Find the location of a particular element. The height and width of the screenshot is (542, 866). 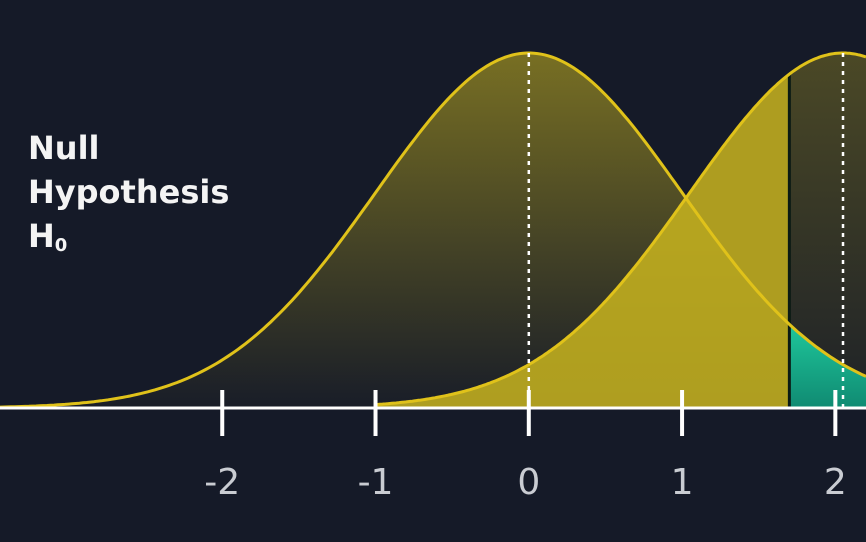

x-tick-label: -1 is located at coordinates (376, 482).